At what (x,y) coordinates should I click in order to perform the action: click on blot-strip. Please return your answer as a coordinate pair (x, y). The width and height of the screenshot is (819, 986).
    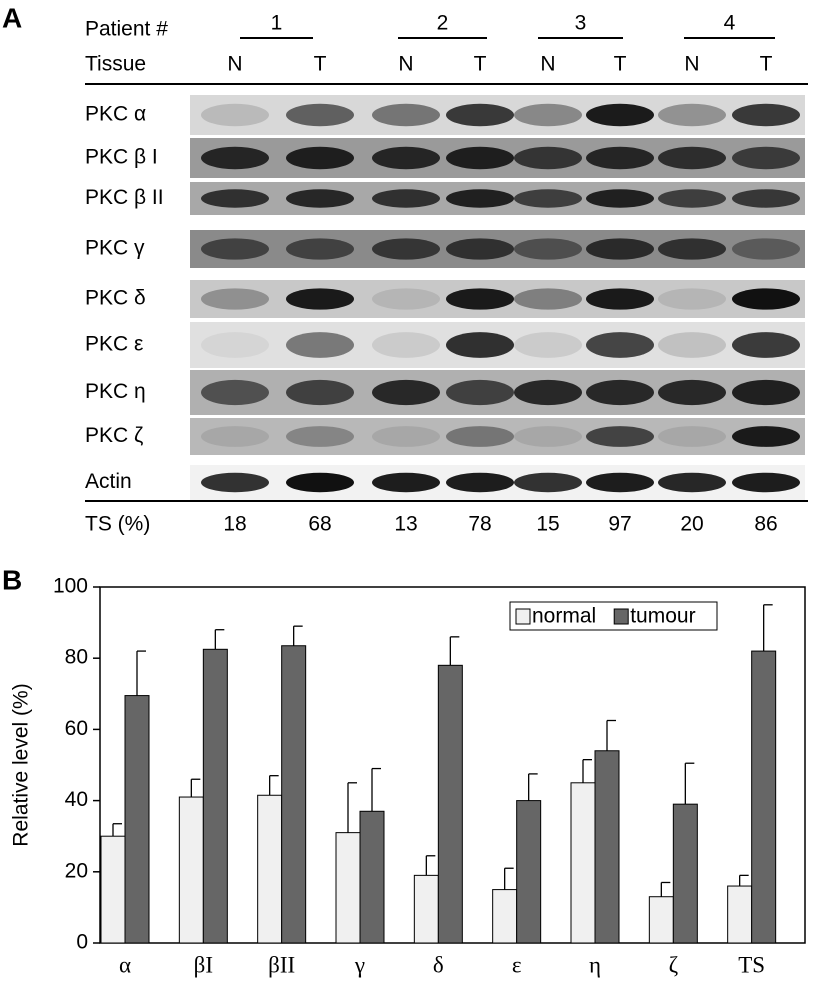
    Looking at the image, I should click on (497, 436).